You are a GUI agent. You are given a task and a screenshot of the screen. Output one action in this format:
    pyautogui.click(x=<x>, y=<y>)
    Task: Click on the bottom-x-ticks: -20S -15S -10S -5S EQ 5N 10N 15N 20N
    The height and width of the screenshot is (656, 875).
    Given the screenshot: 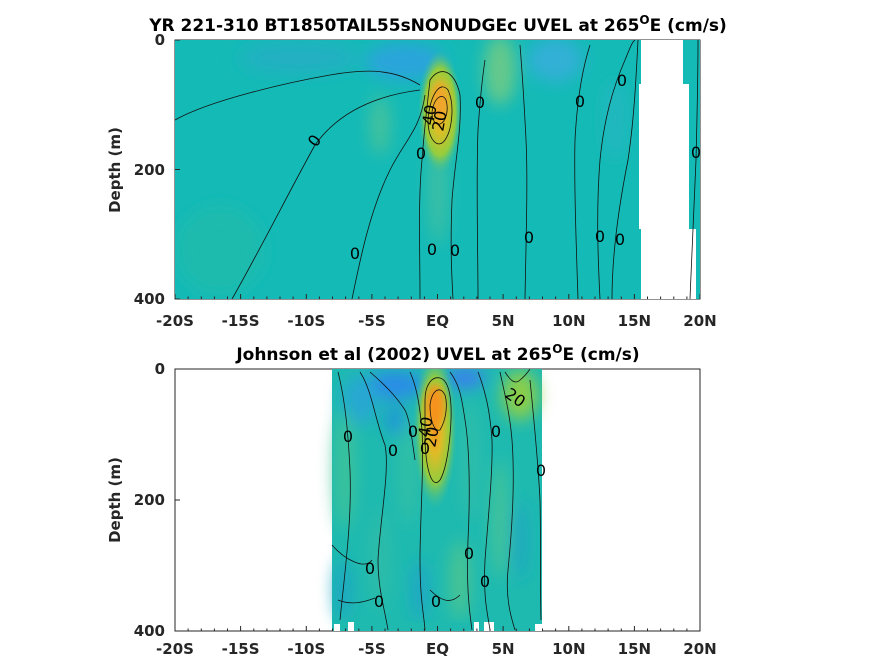 What is the action you would take?
    pyautogui.click(x=436, y=641)
    